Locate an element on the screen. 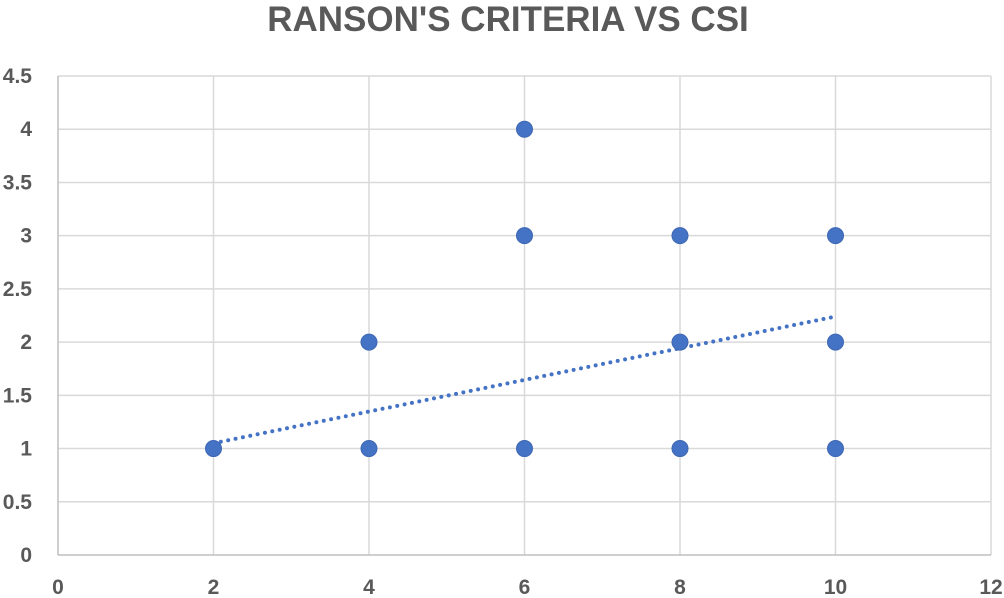 The height and width of the screenshot is (598, 1004). y-tick-label: 2 is located at coordinates (26, 342).